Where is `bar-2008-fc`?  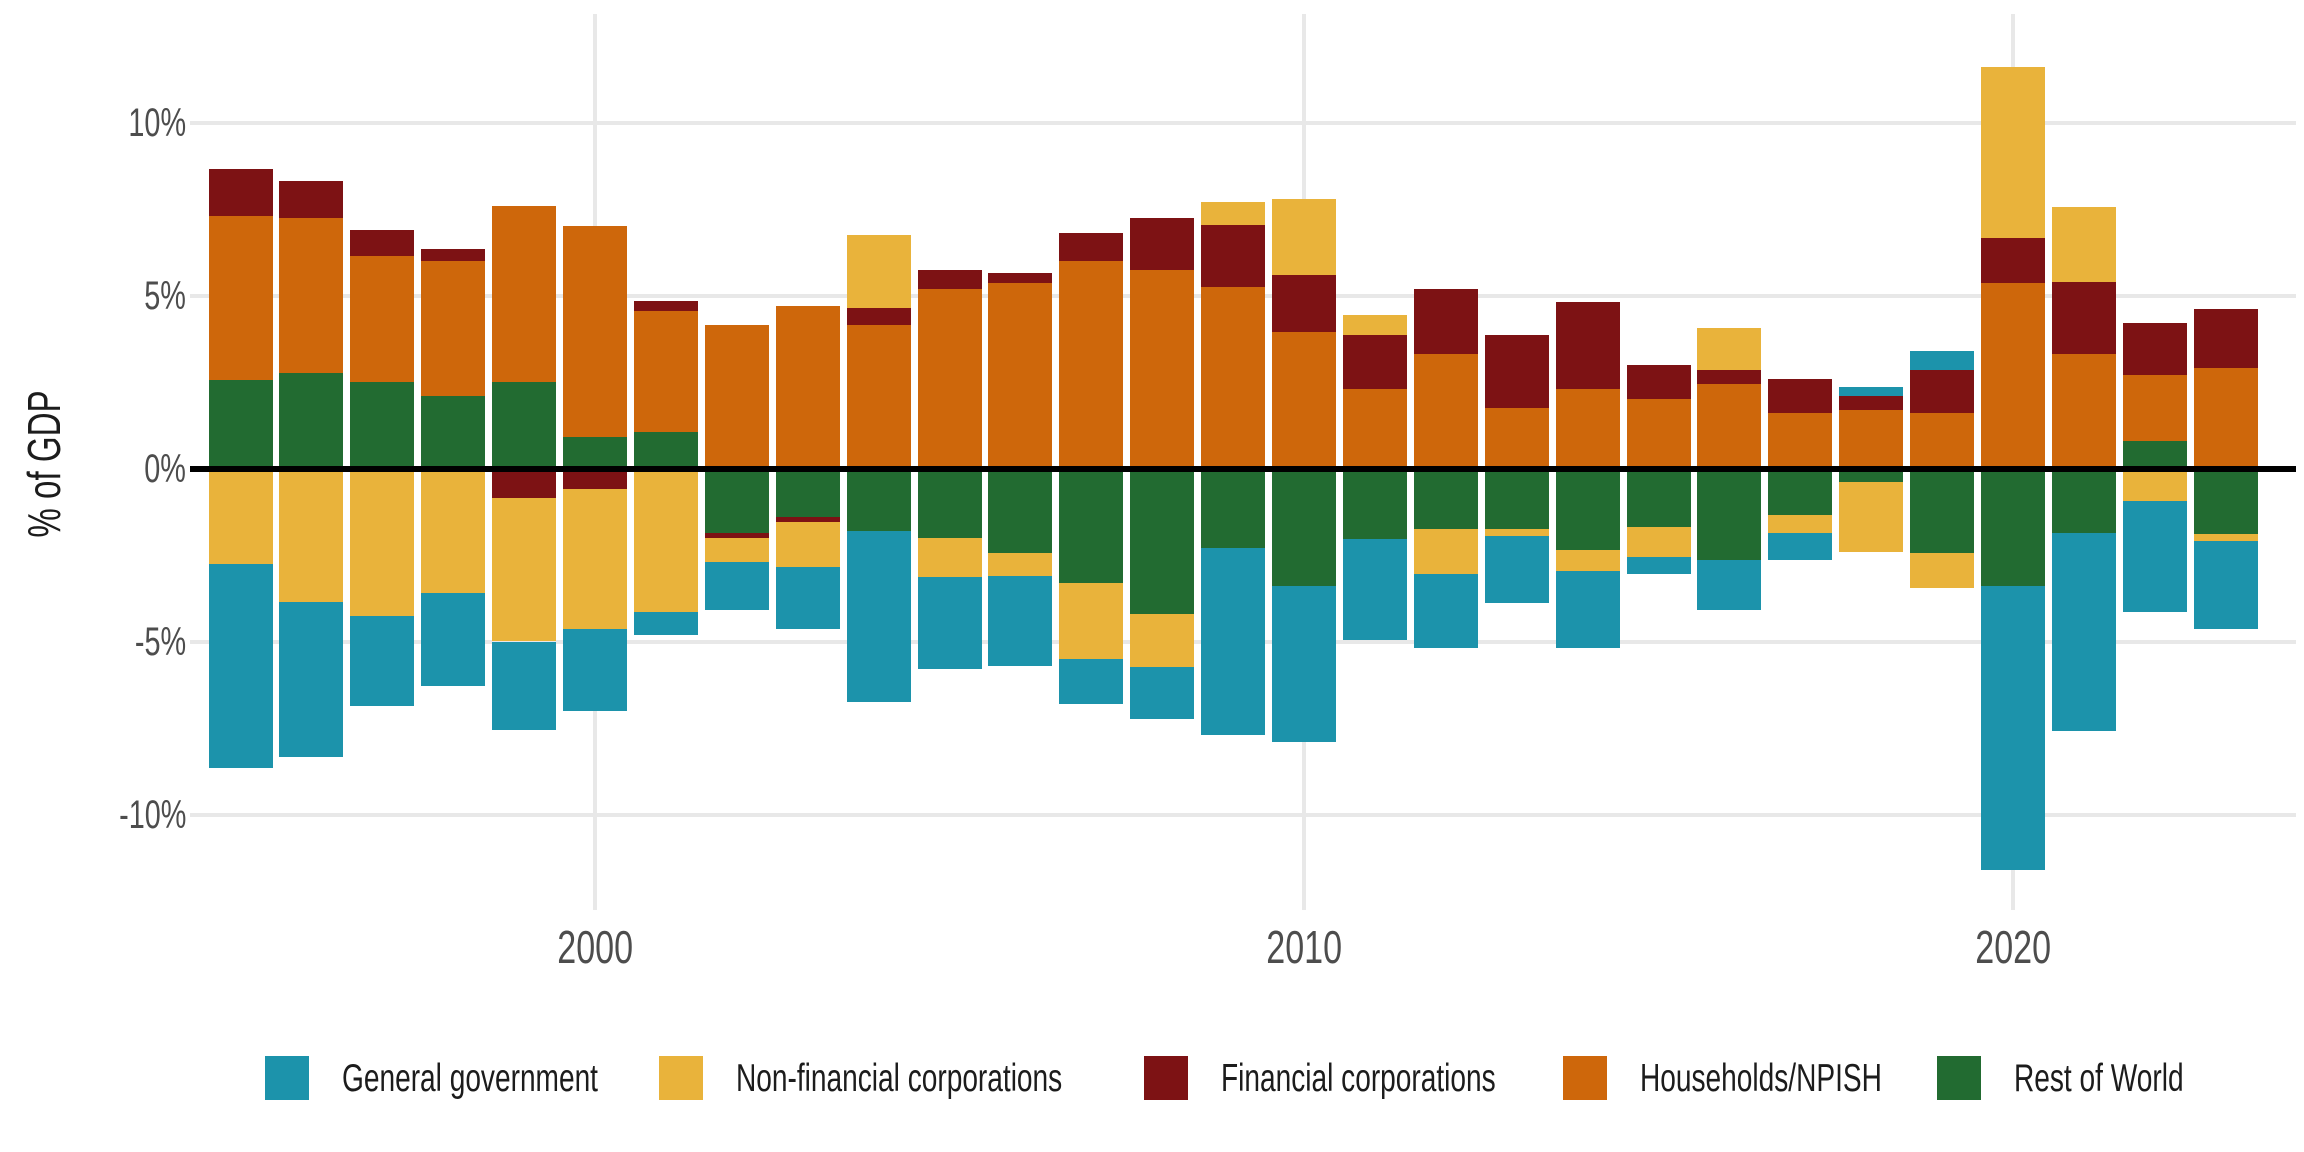 bar-2008-fc is located at coordinates (1162, 243).